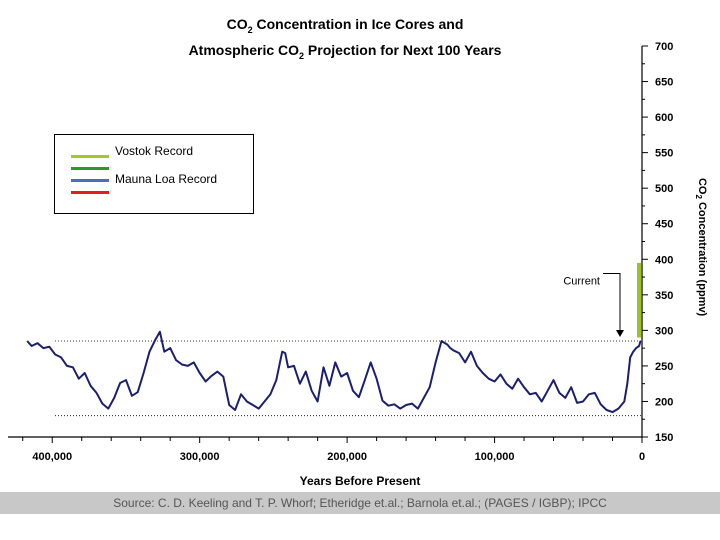  Describe the element at coordinates (90, 180) in the screenshot. I see `legend-swatch-mauna-loa-blue` at that location.